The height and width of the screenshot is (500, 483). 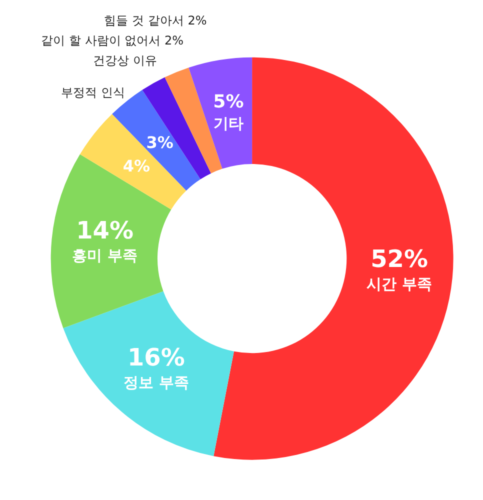 I want to click on slice-label: 건강상 이유, so click(x=124, y=61).